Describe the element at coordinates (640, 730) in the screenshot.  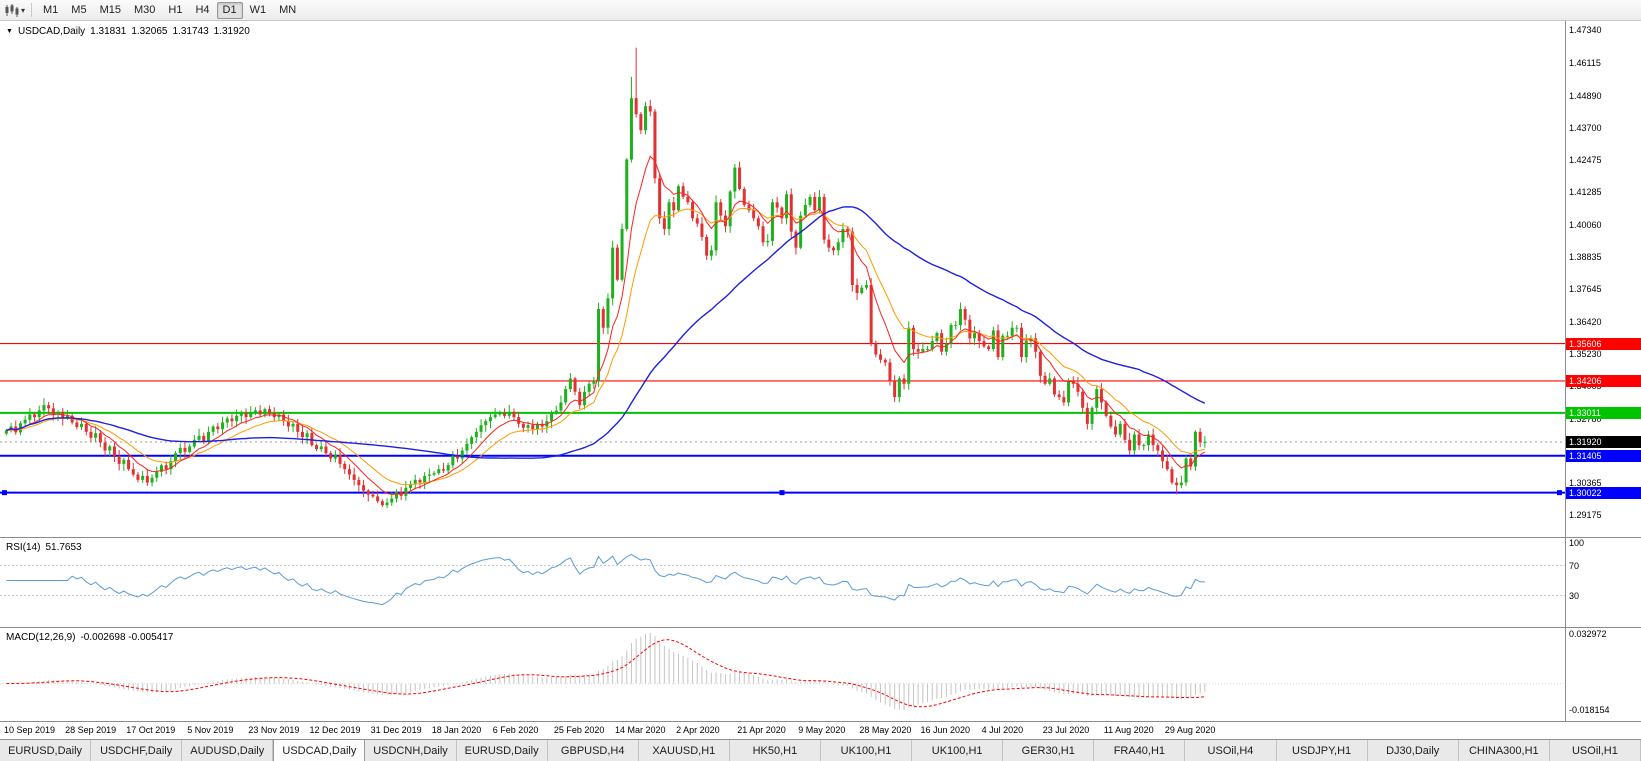
I see `time-axis-label: 14 Mar 2020` at that location.